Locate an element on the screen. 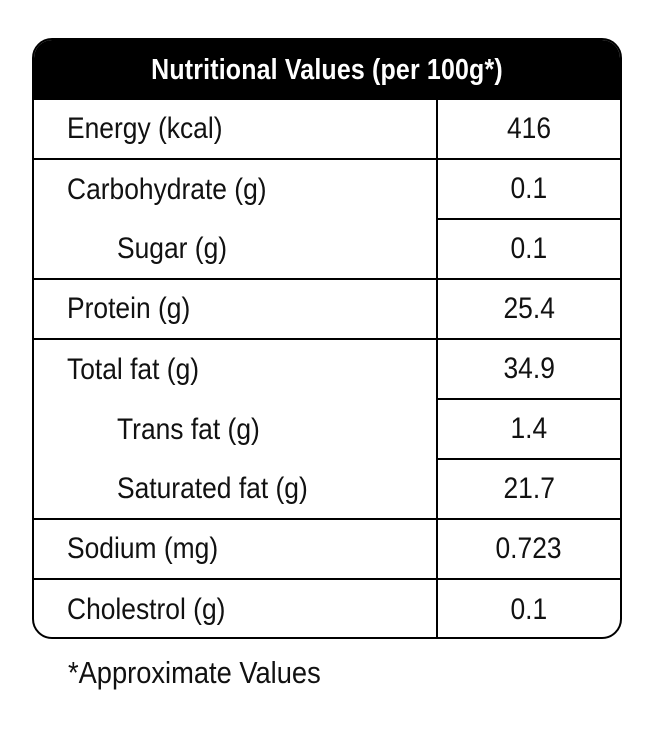  table-row: Trans fat (g) 1.4 is located at coordinates (327, 430).